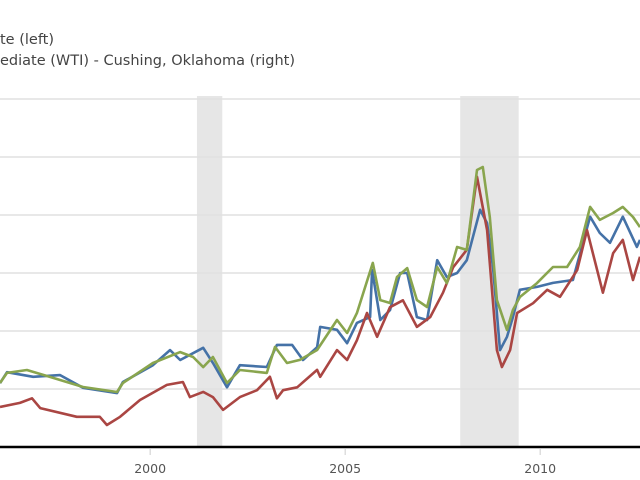 The height and width of the screenshot is (480, 640). Describe the element at coordinates (27, 40) in the screenshot. I see `legend-item-left-series: te (left)` at that location.